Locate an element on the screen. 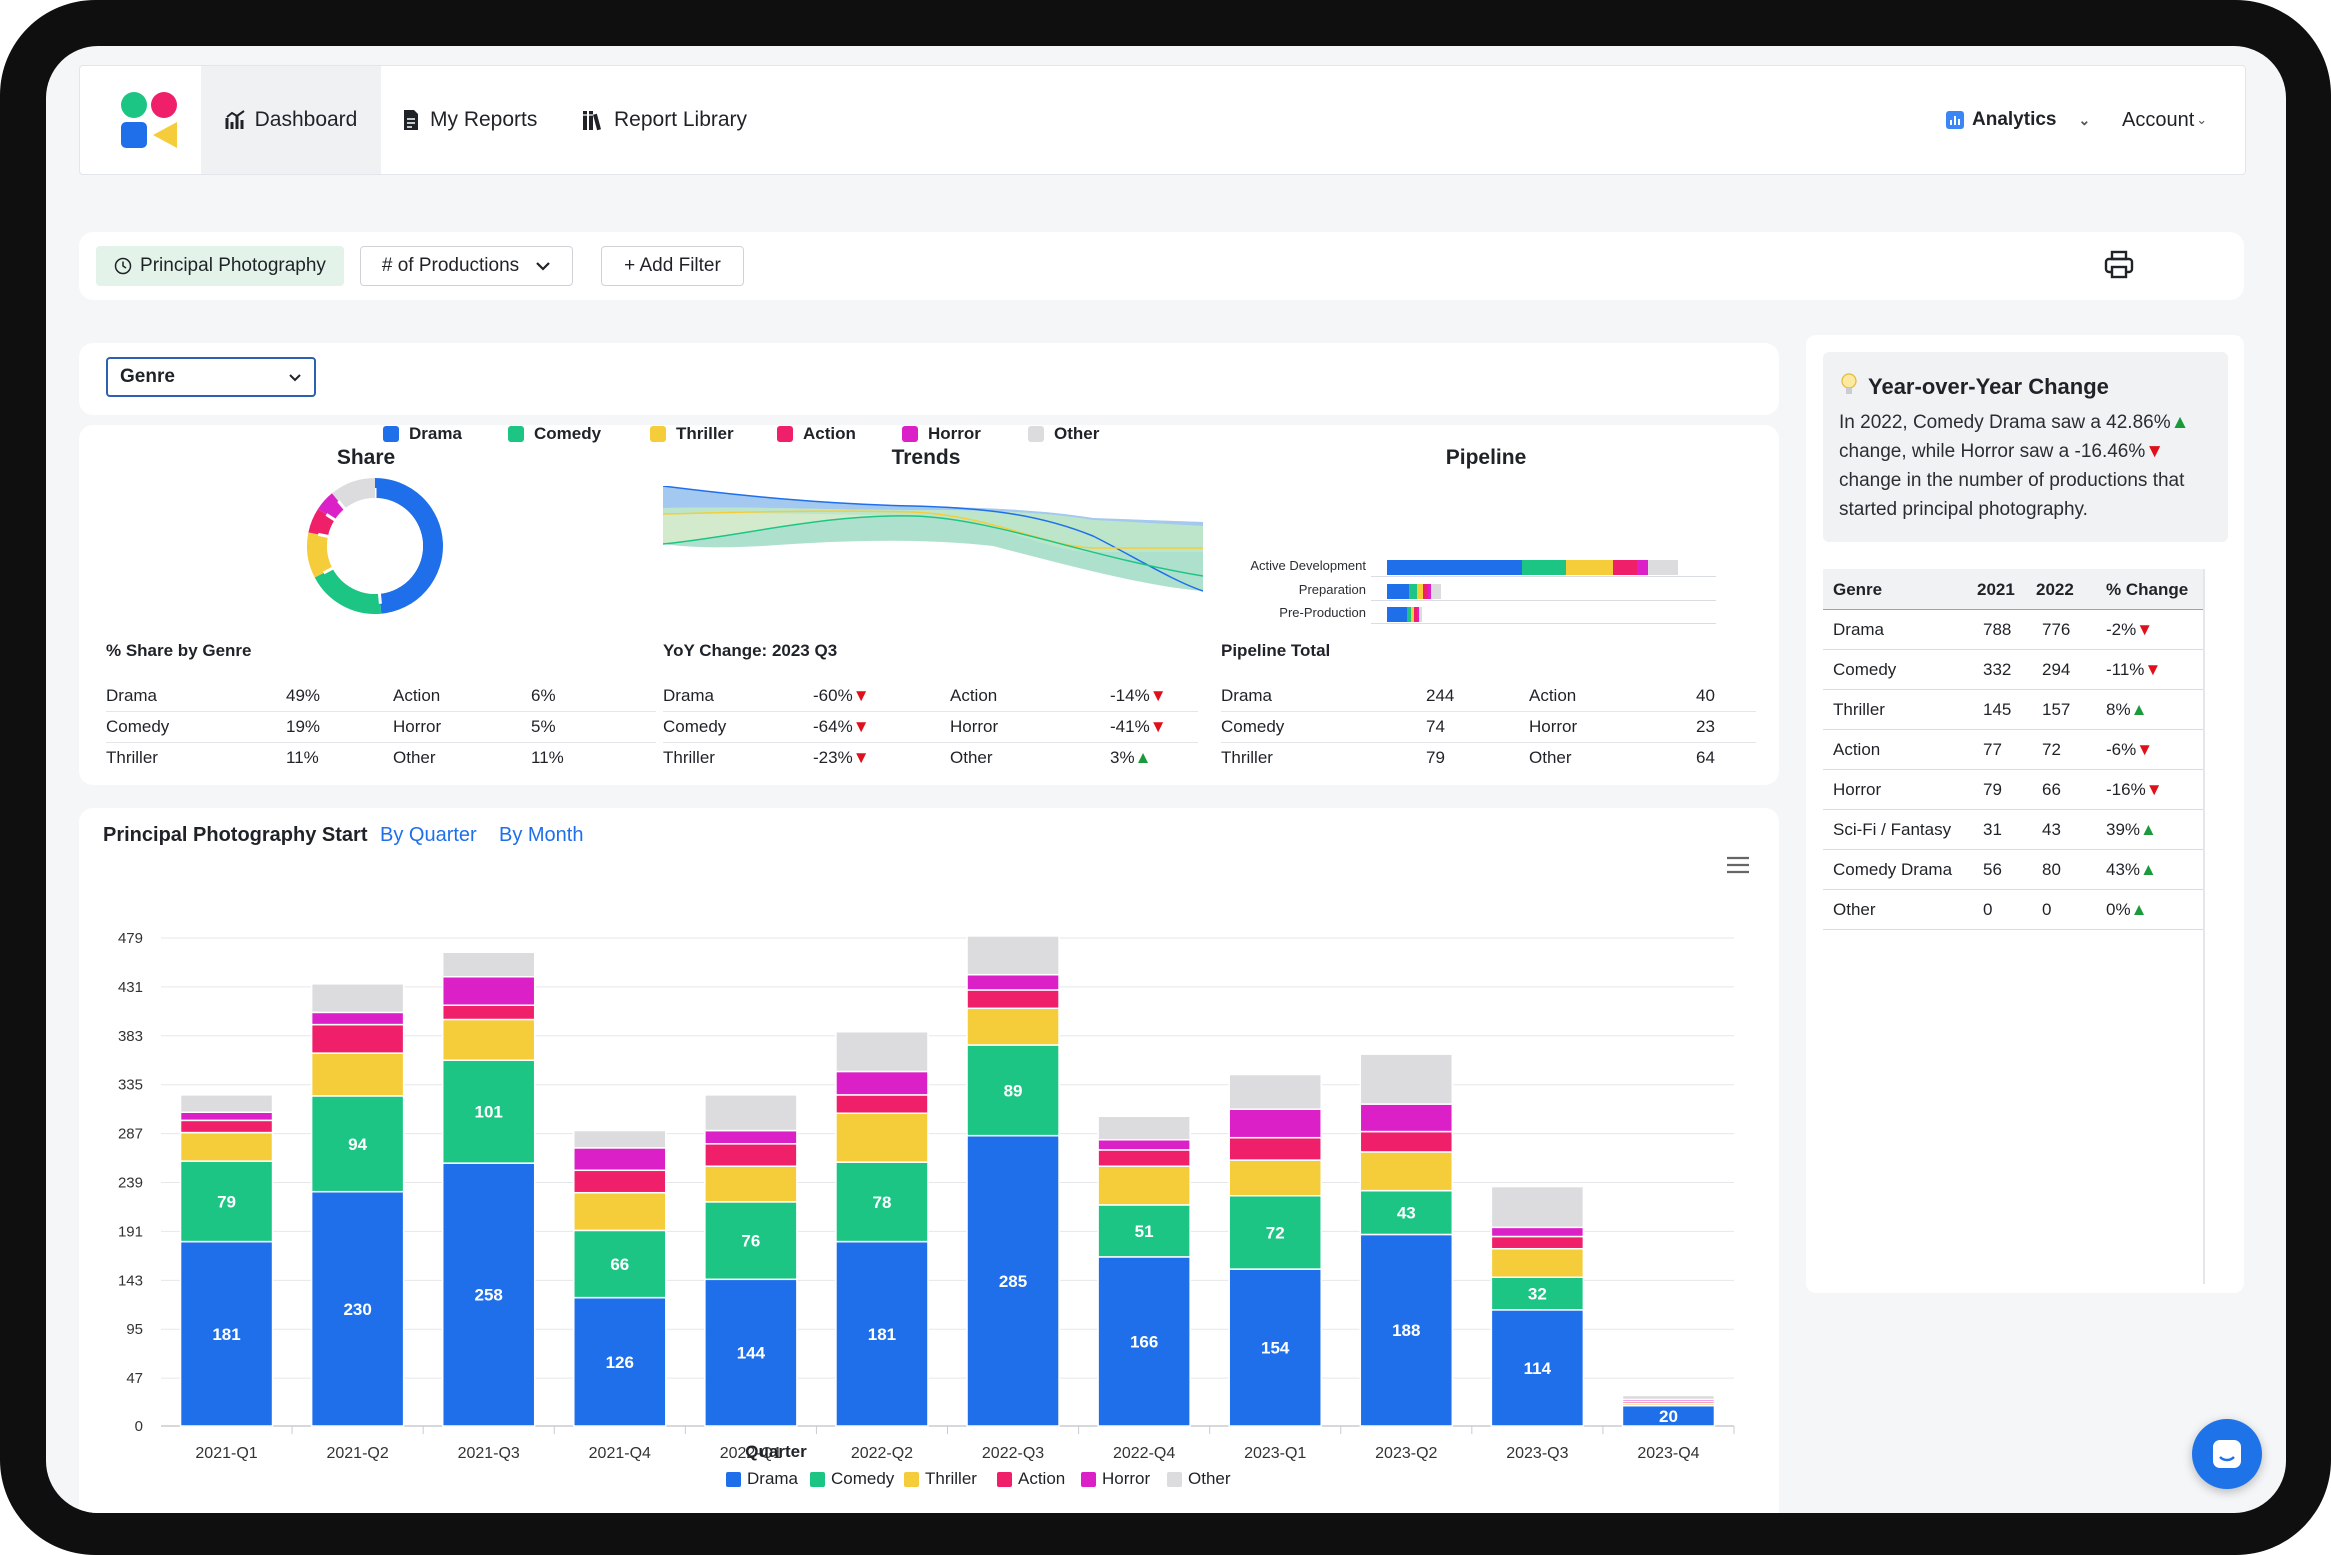  tab-by-quarter: By Quarter is located at coordinates (428, 835).